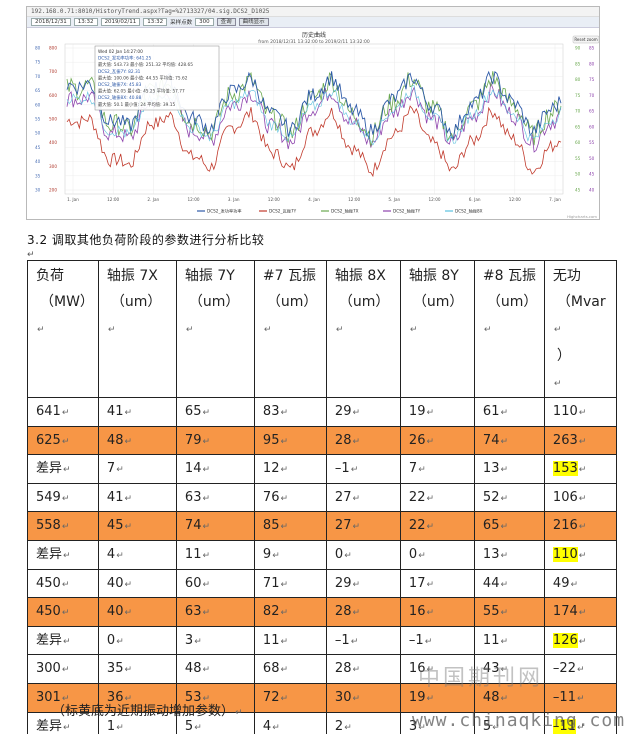  Describe the element at coordinates (592, 126) in the screenshot. I see `right-axis2-tick: 60` at that location.